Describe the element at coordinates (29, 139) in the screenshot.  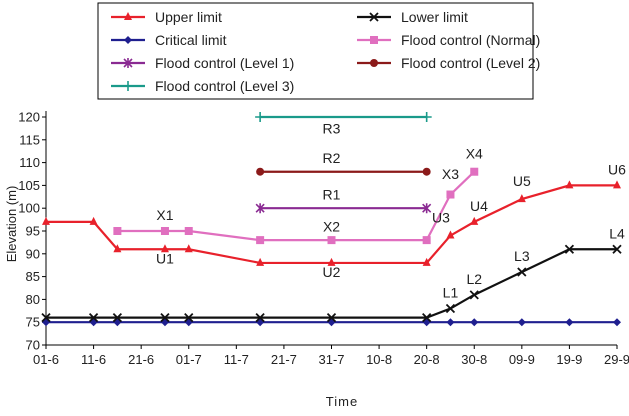
I see `y-tick-label: 115` at that location.